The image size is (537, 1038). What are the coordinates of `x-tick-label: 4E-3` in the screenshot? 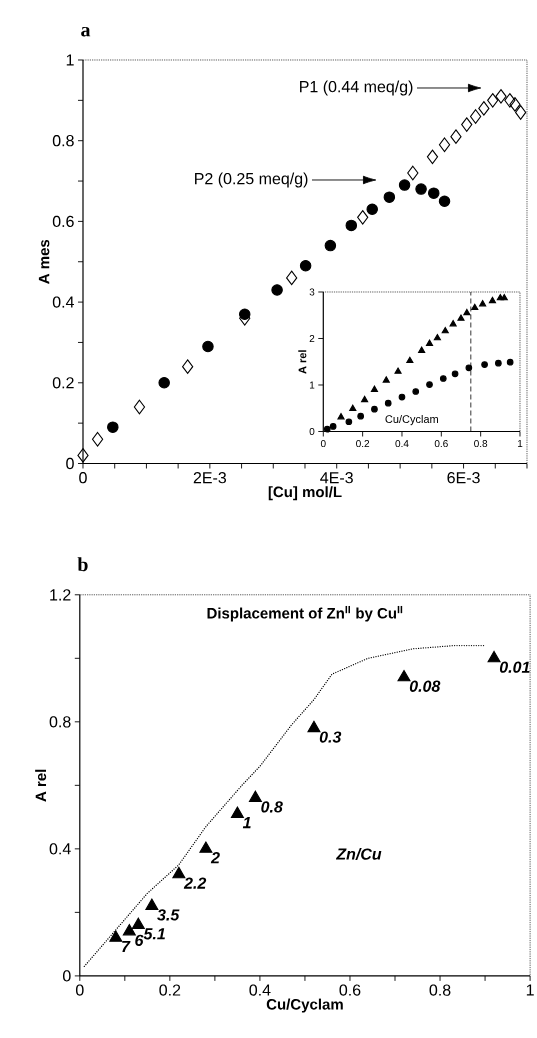 It's located at (336, 478).